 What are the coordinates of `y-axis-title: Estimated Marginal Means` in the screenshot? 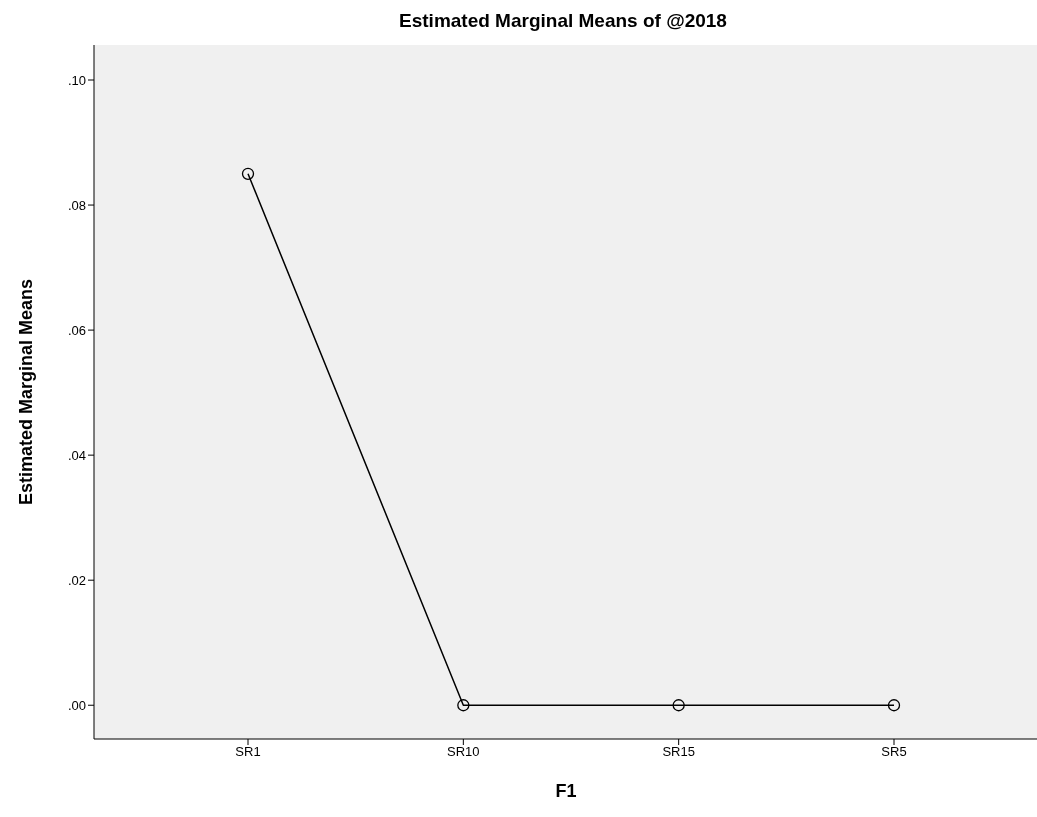 It's located at (26, 392).